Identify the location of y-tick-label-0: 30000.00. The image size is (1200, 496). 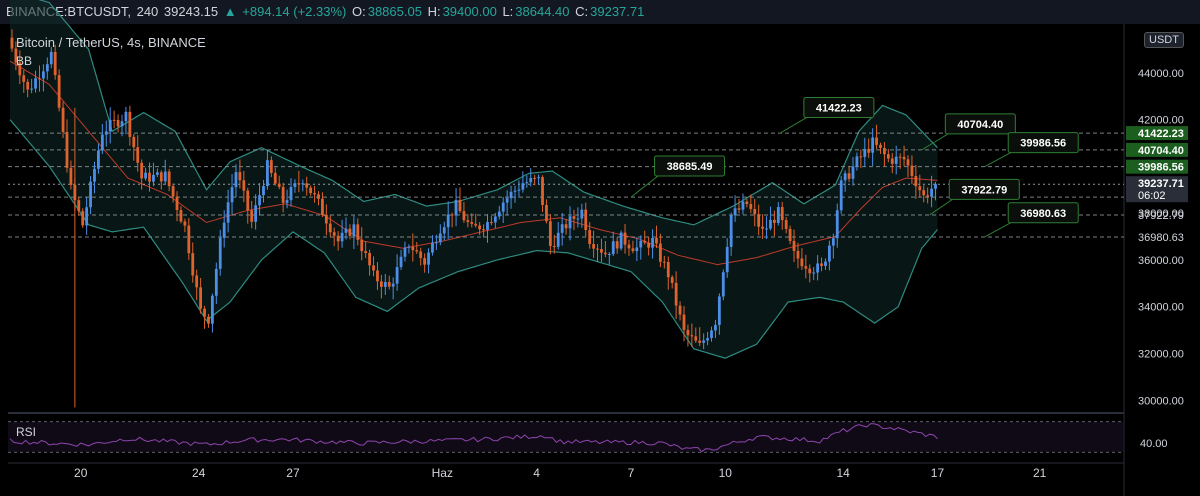
(1161, 401).